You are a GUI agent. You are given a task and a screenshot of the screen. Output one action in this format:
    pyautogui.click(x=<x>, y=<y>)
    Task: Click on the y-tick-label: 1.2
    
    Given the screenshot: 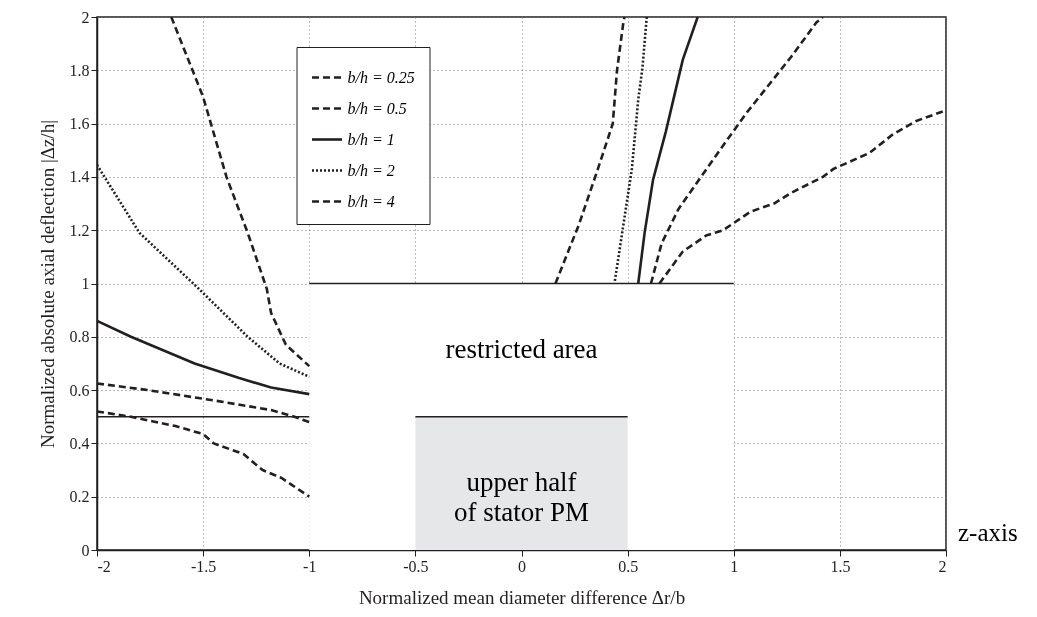 What is the action you would take?
    pyautogui.click(x=79, y=230)
    